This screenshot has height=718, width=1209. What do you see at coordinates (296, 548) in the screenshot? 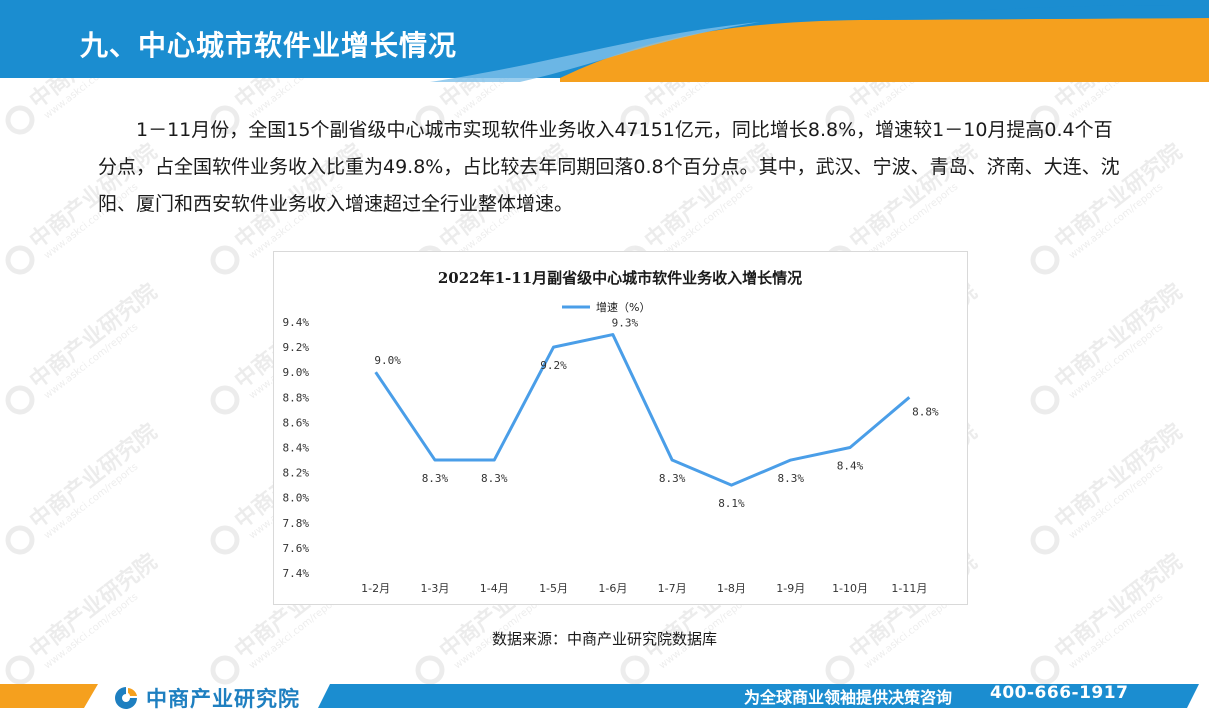
I see `y-tick-label: 7.6%` at bounding box center [296, 548].